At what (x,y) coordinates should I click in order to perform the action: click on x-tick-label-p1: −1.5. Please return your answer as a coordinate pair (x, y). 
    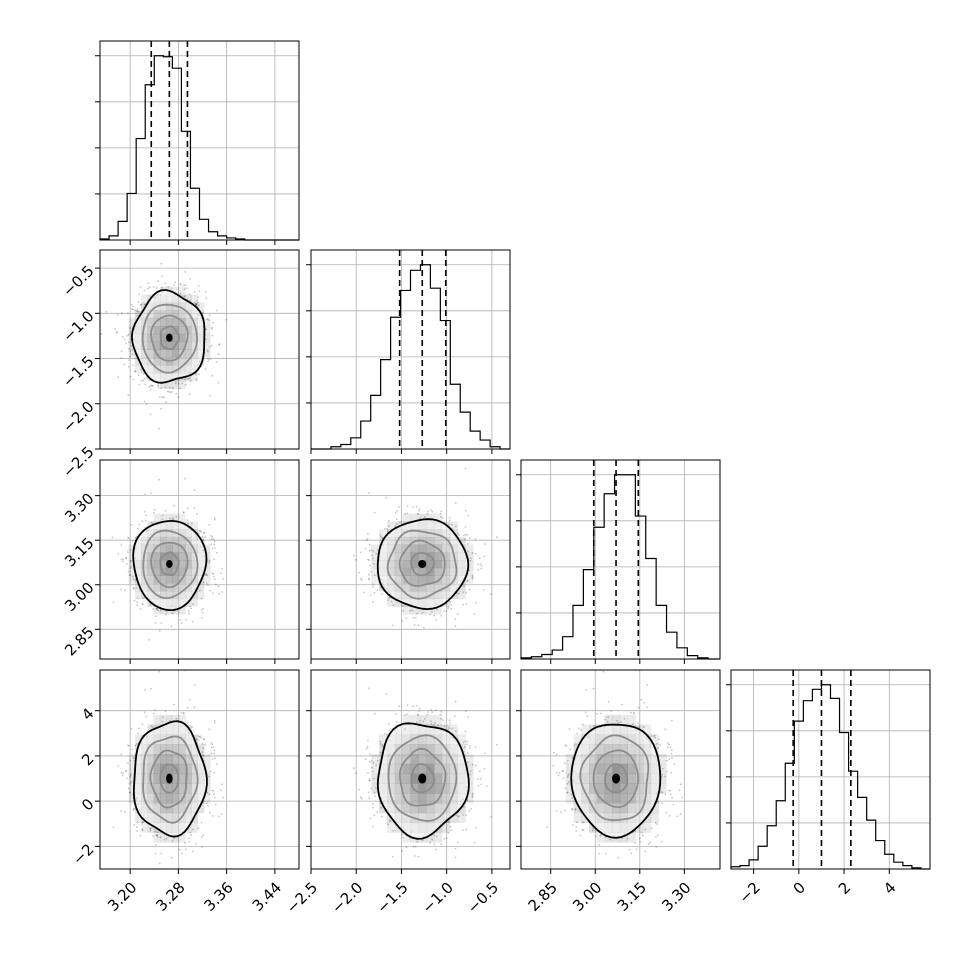
    Looking at the image, I should click on (392, 898).